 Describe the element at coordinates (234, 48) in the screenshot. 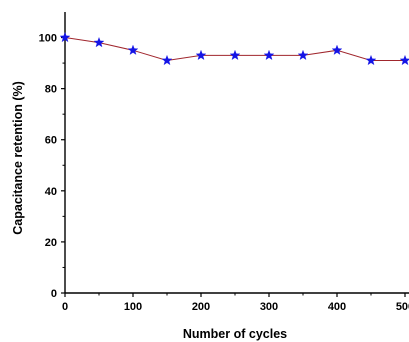

I see `data-series` at that location.